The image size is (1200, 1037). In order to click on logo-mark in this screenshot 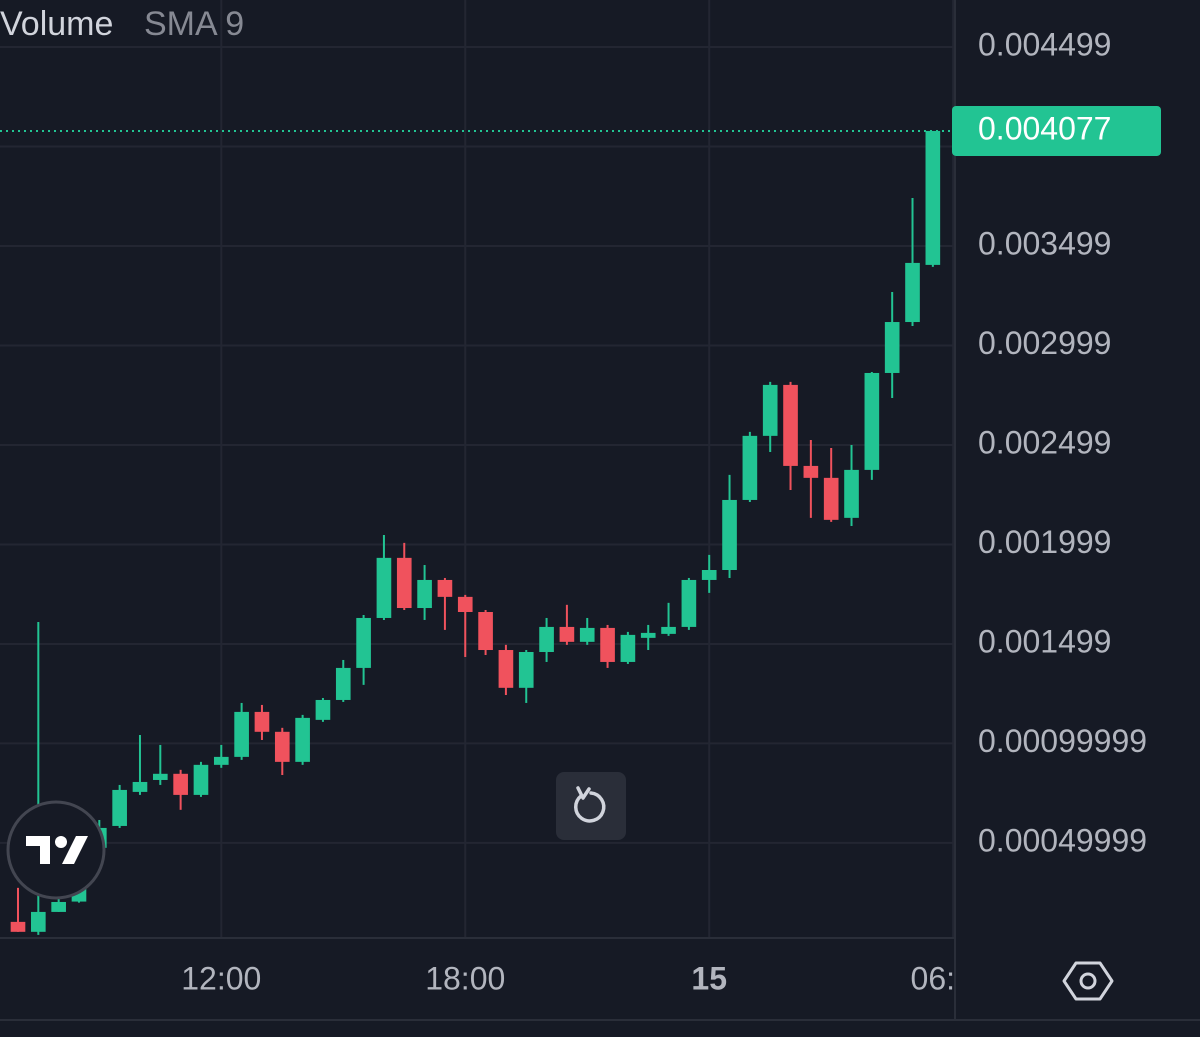, I will do `click(38, 850)`.